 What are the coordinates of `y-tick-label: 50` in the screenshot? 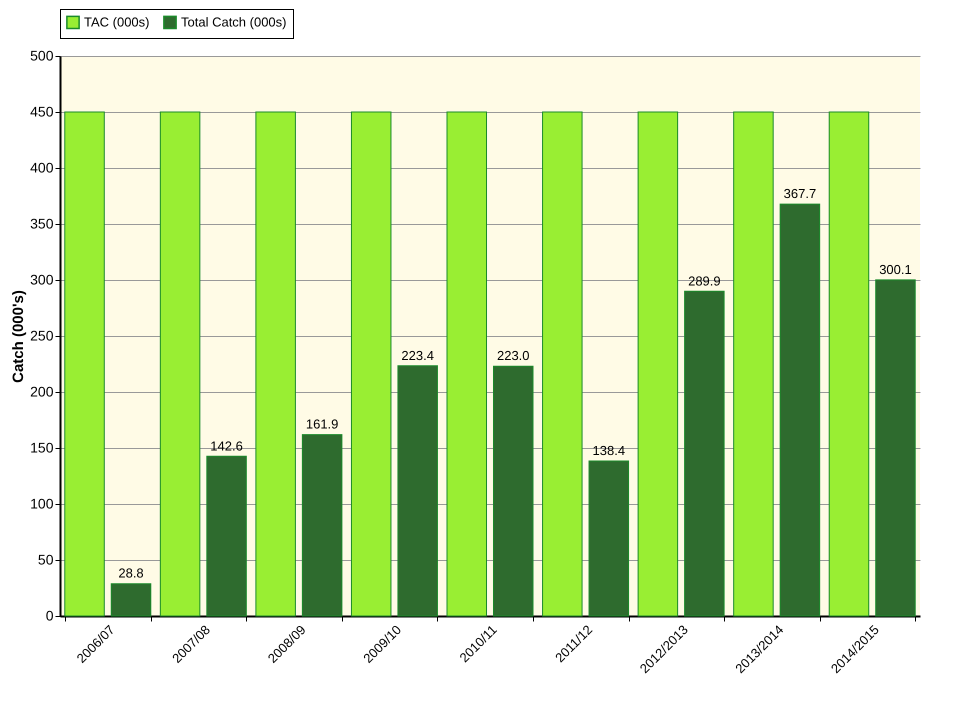 It's located at (46, 560).